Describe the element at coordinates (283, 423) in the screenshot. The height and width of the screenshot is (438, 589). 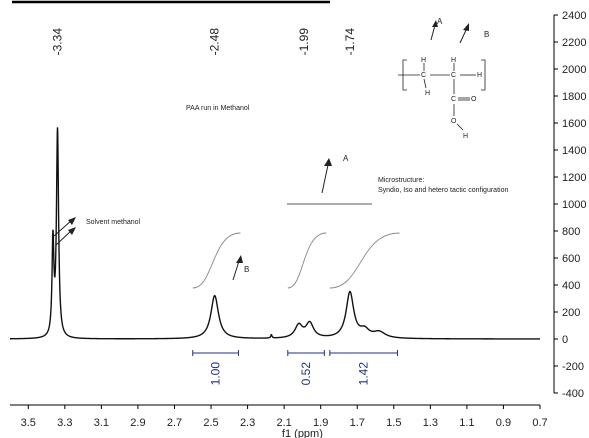
I see `x-tick-label: 2.1` at that location.